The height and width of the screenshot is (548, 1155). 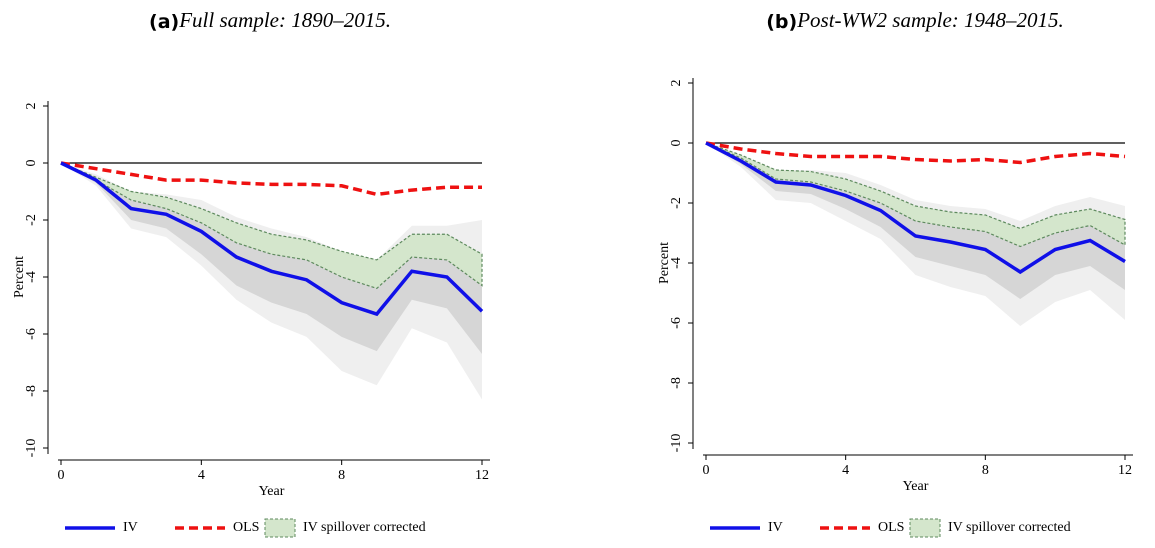 I want to click on panel-title-text: Post-WW2 sample: 1948–2015., so click(x=930, y=20).